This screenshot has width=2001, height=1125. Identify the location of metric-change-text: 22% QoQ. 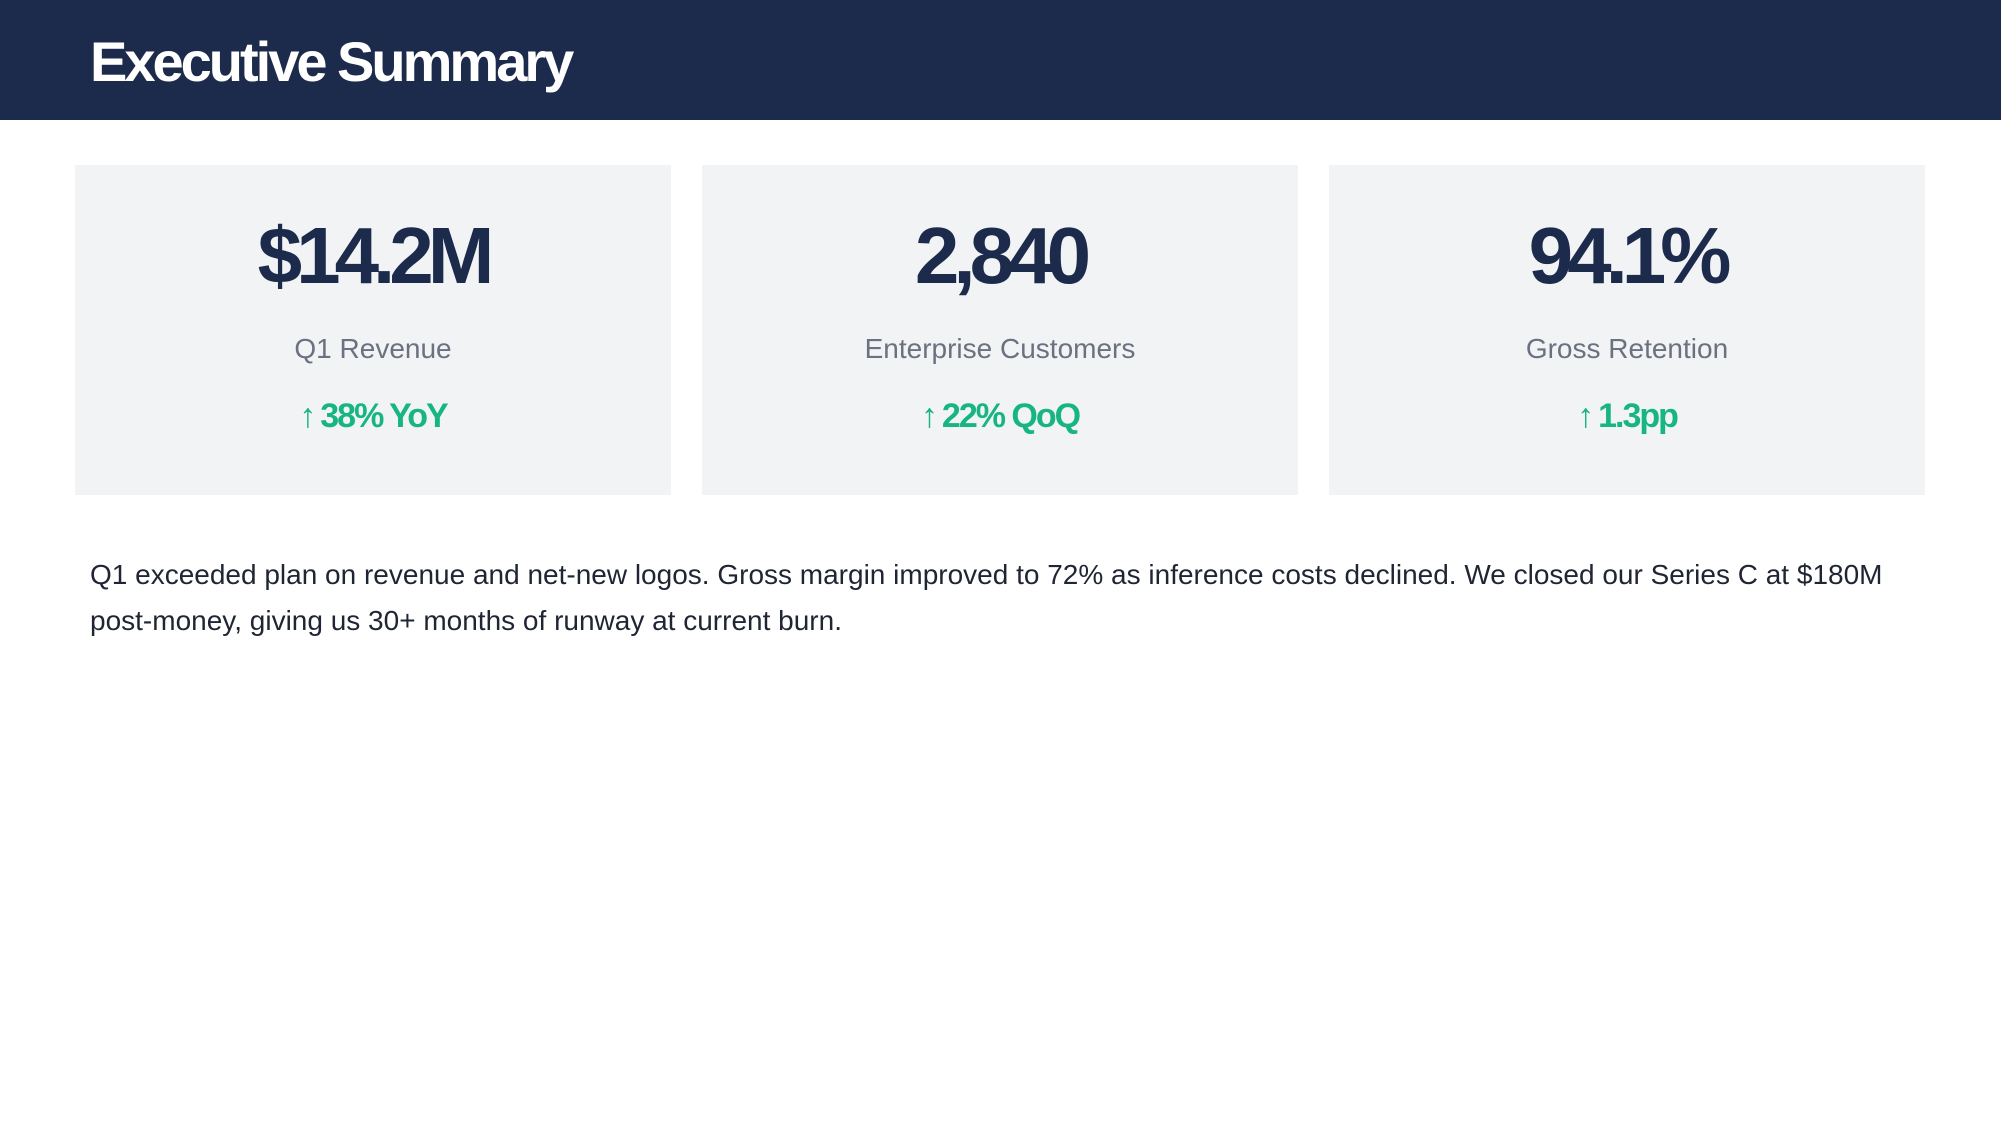
(1011, 416).